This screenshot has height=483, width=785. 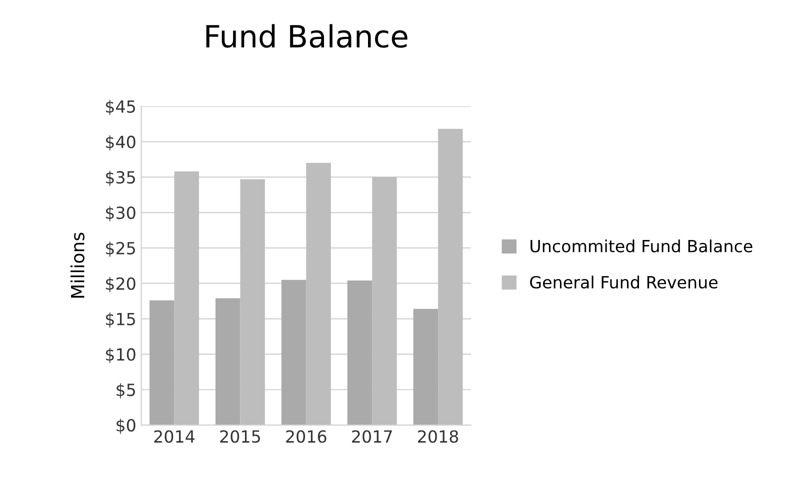 I want to click on x-tick-label: 2017, so click(x=372, y=436).